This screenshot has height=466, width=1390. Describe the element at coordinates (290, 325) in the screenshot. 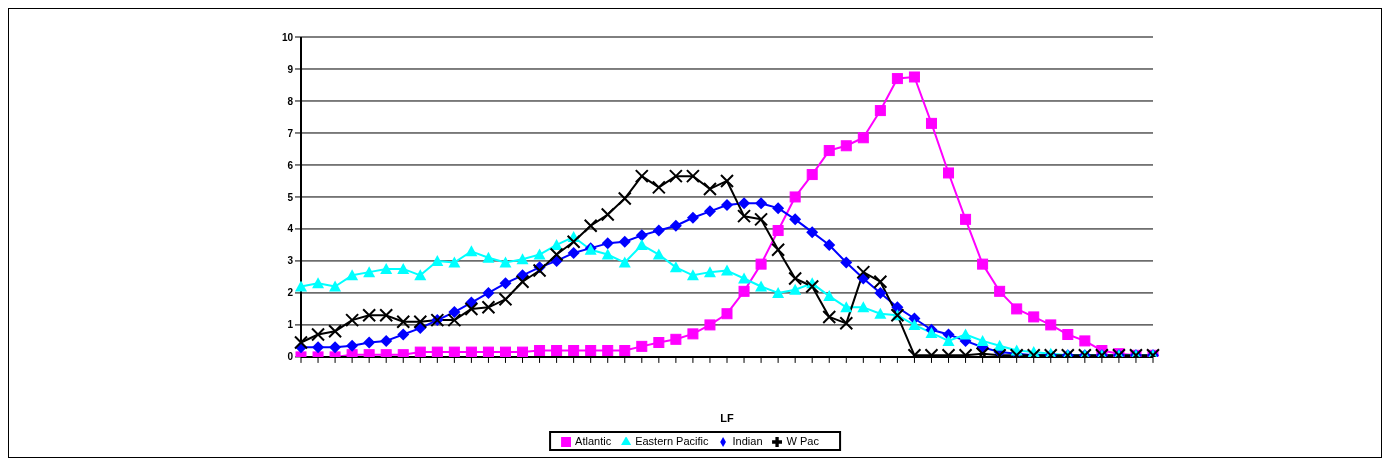

I see `y-tick-label: 1` at that location.